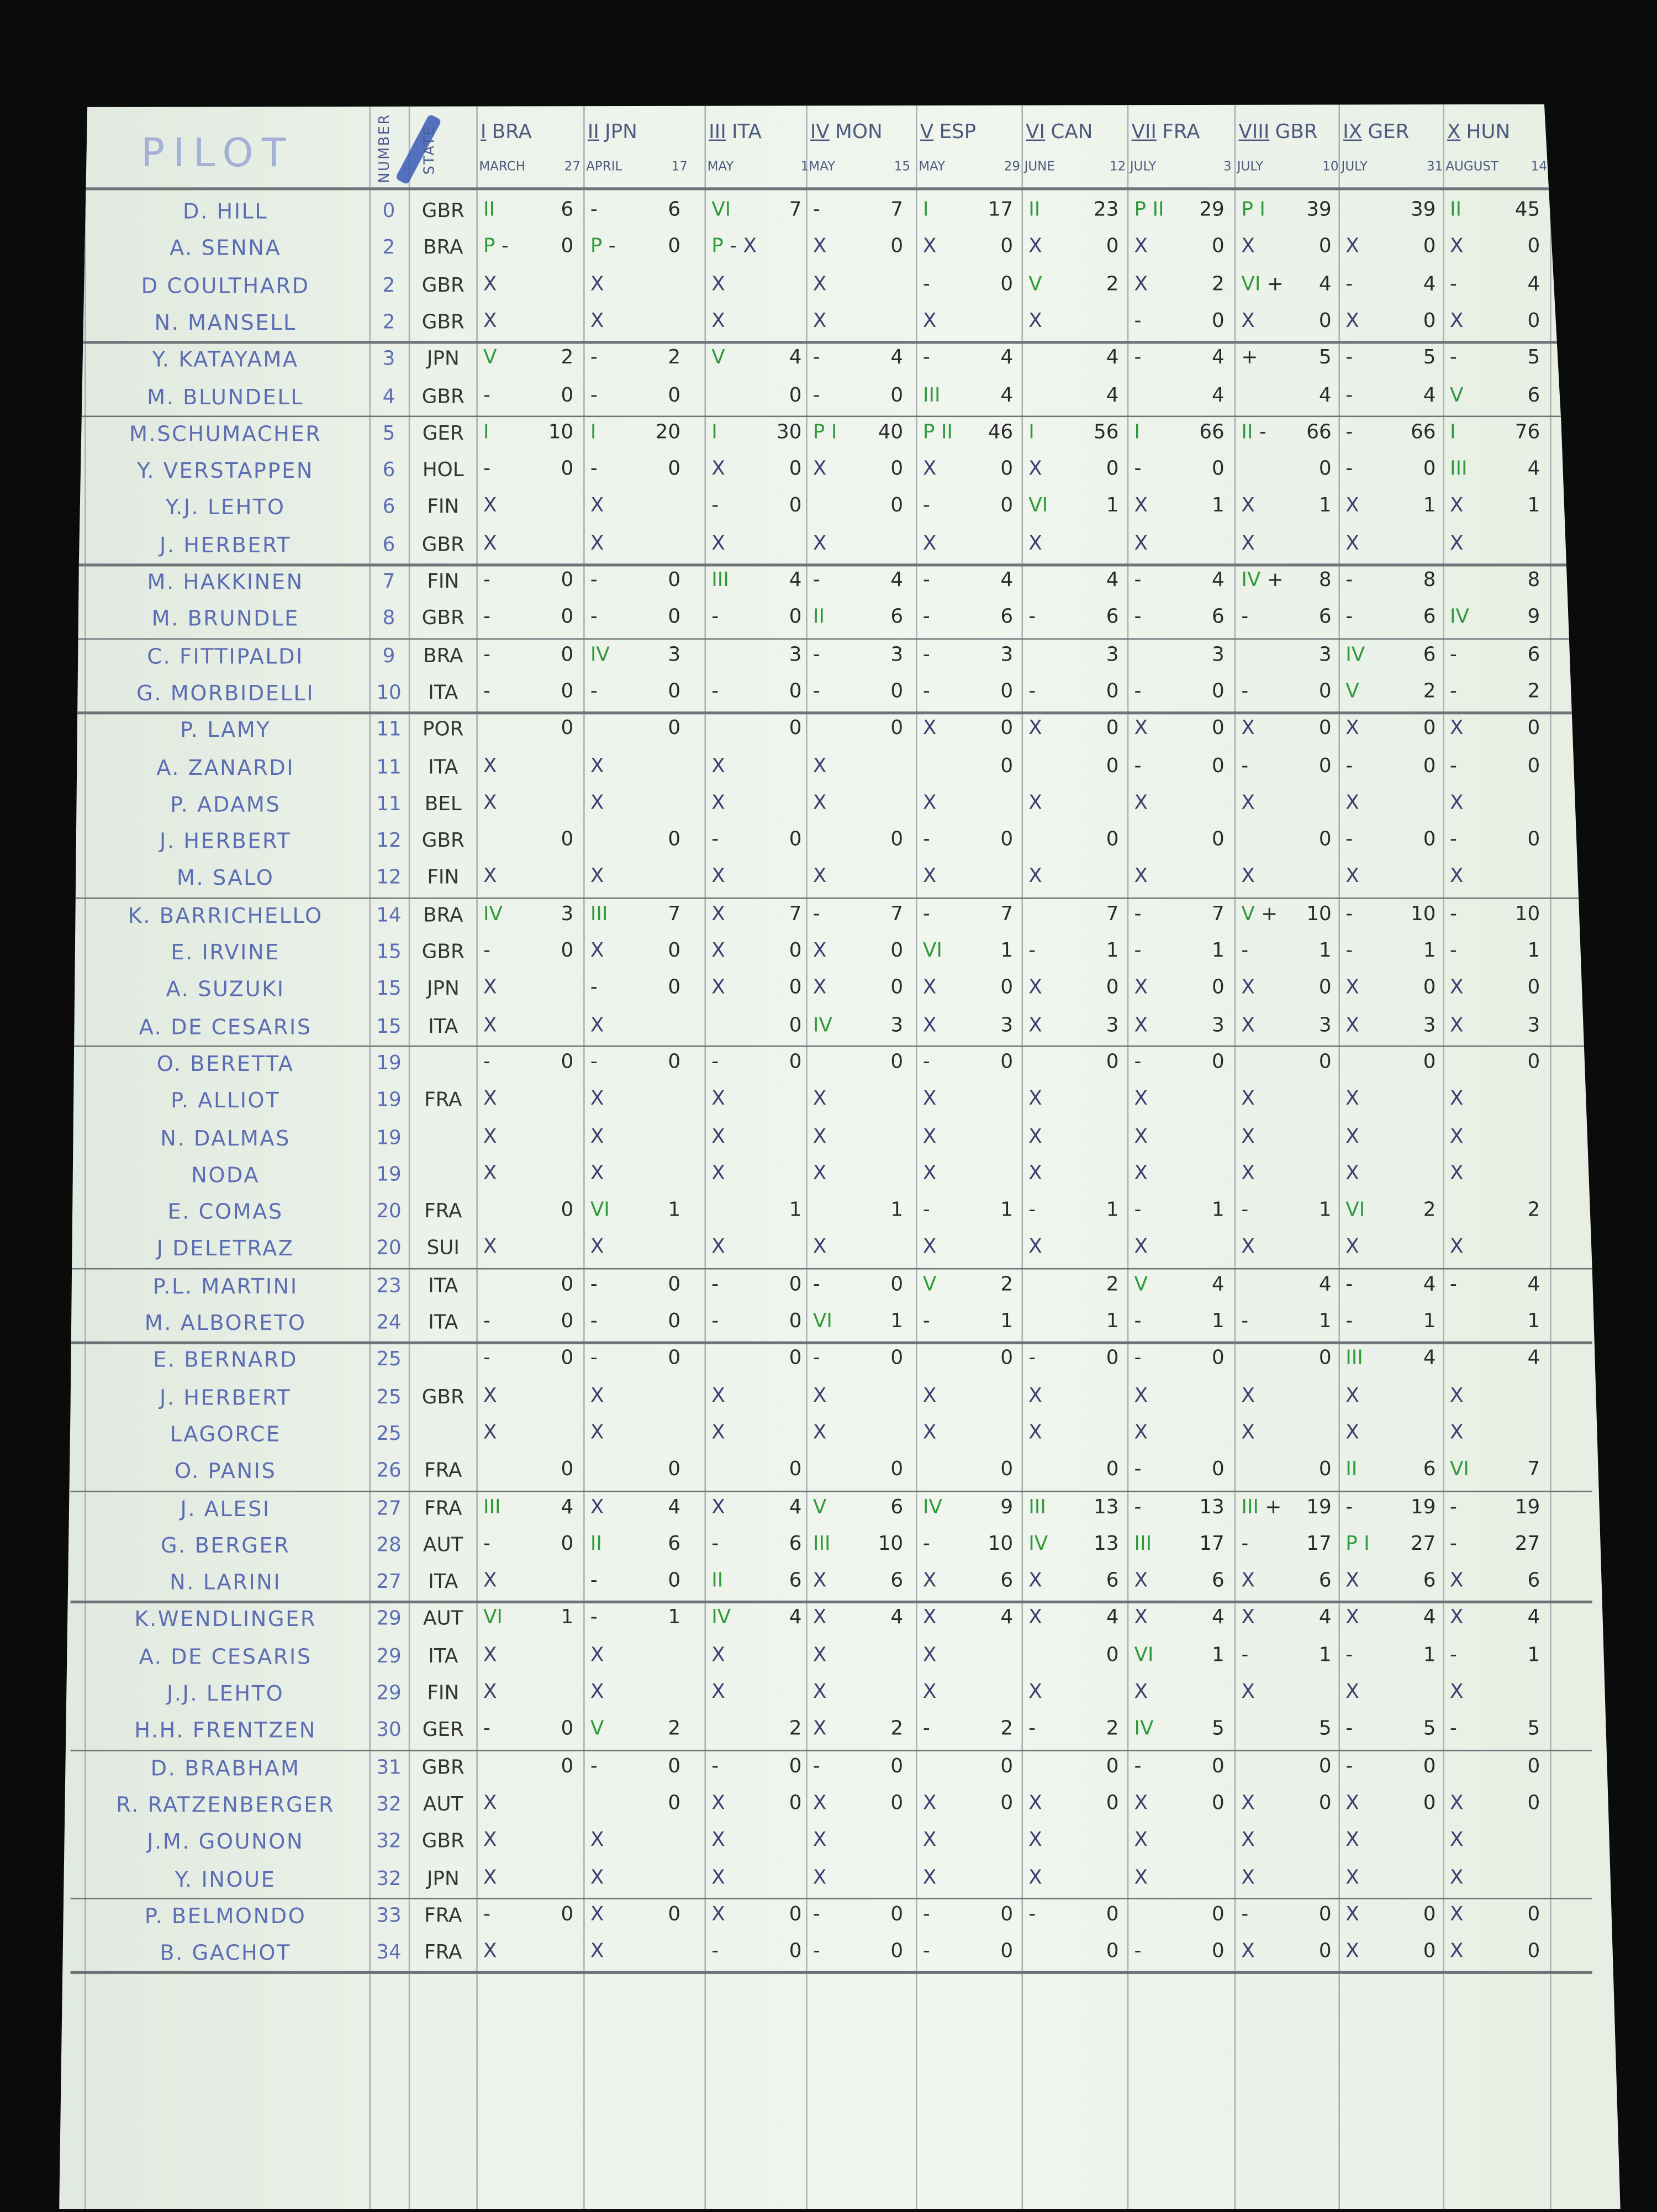 The width and height of the screenshot is (1657, 2212). What do you see at coordinates (1496, 1509) in the screenshot?
I see `race-result-cell: -19` at bounding box center [1496, 1509].